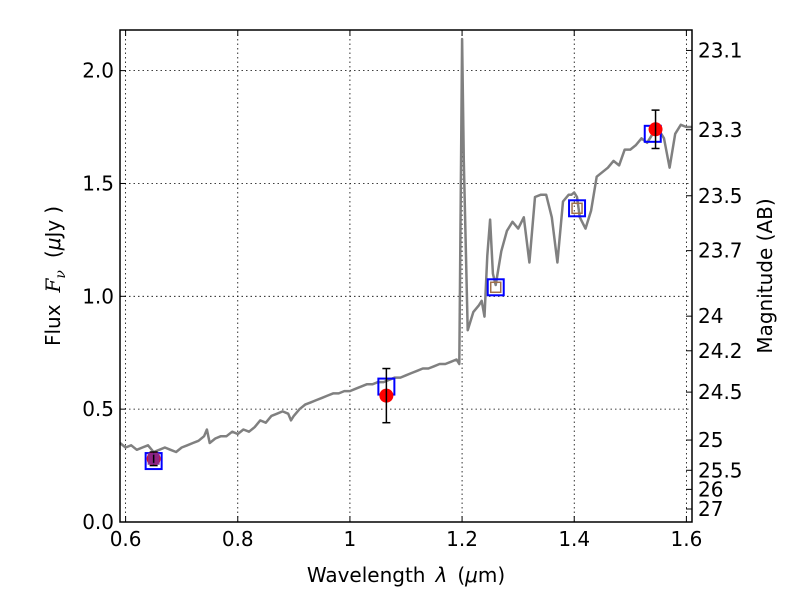 The height and width of the screenshot is (600, 800). Describe the element at coordinates (710, 489) in the screenshot. I see `y2-tick-label: 26` at that location.